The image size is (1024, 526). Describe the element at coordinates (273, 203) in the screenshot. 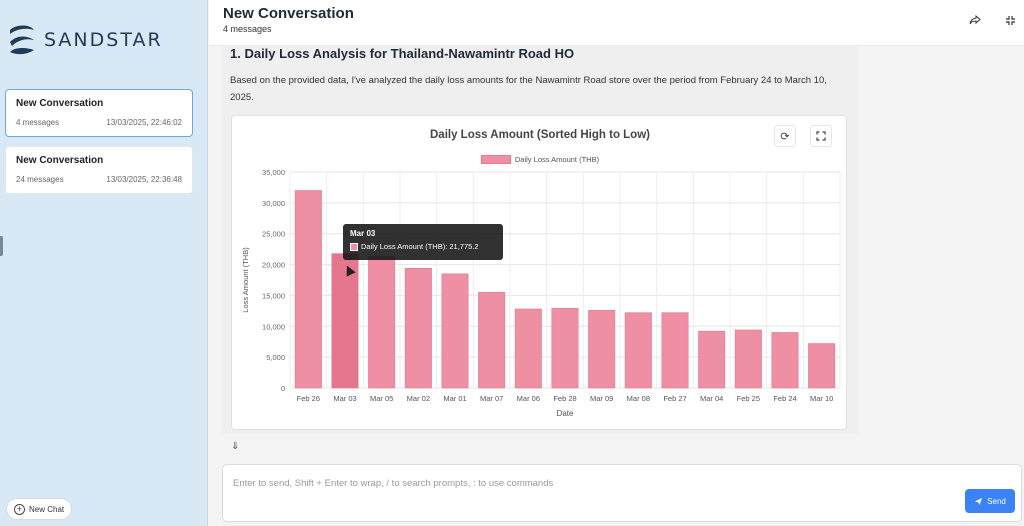

I see `y-tick-label: 30,000` at that location.